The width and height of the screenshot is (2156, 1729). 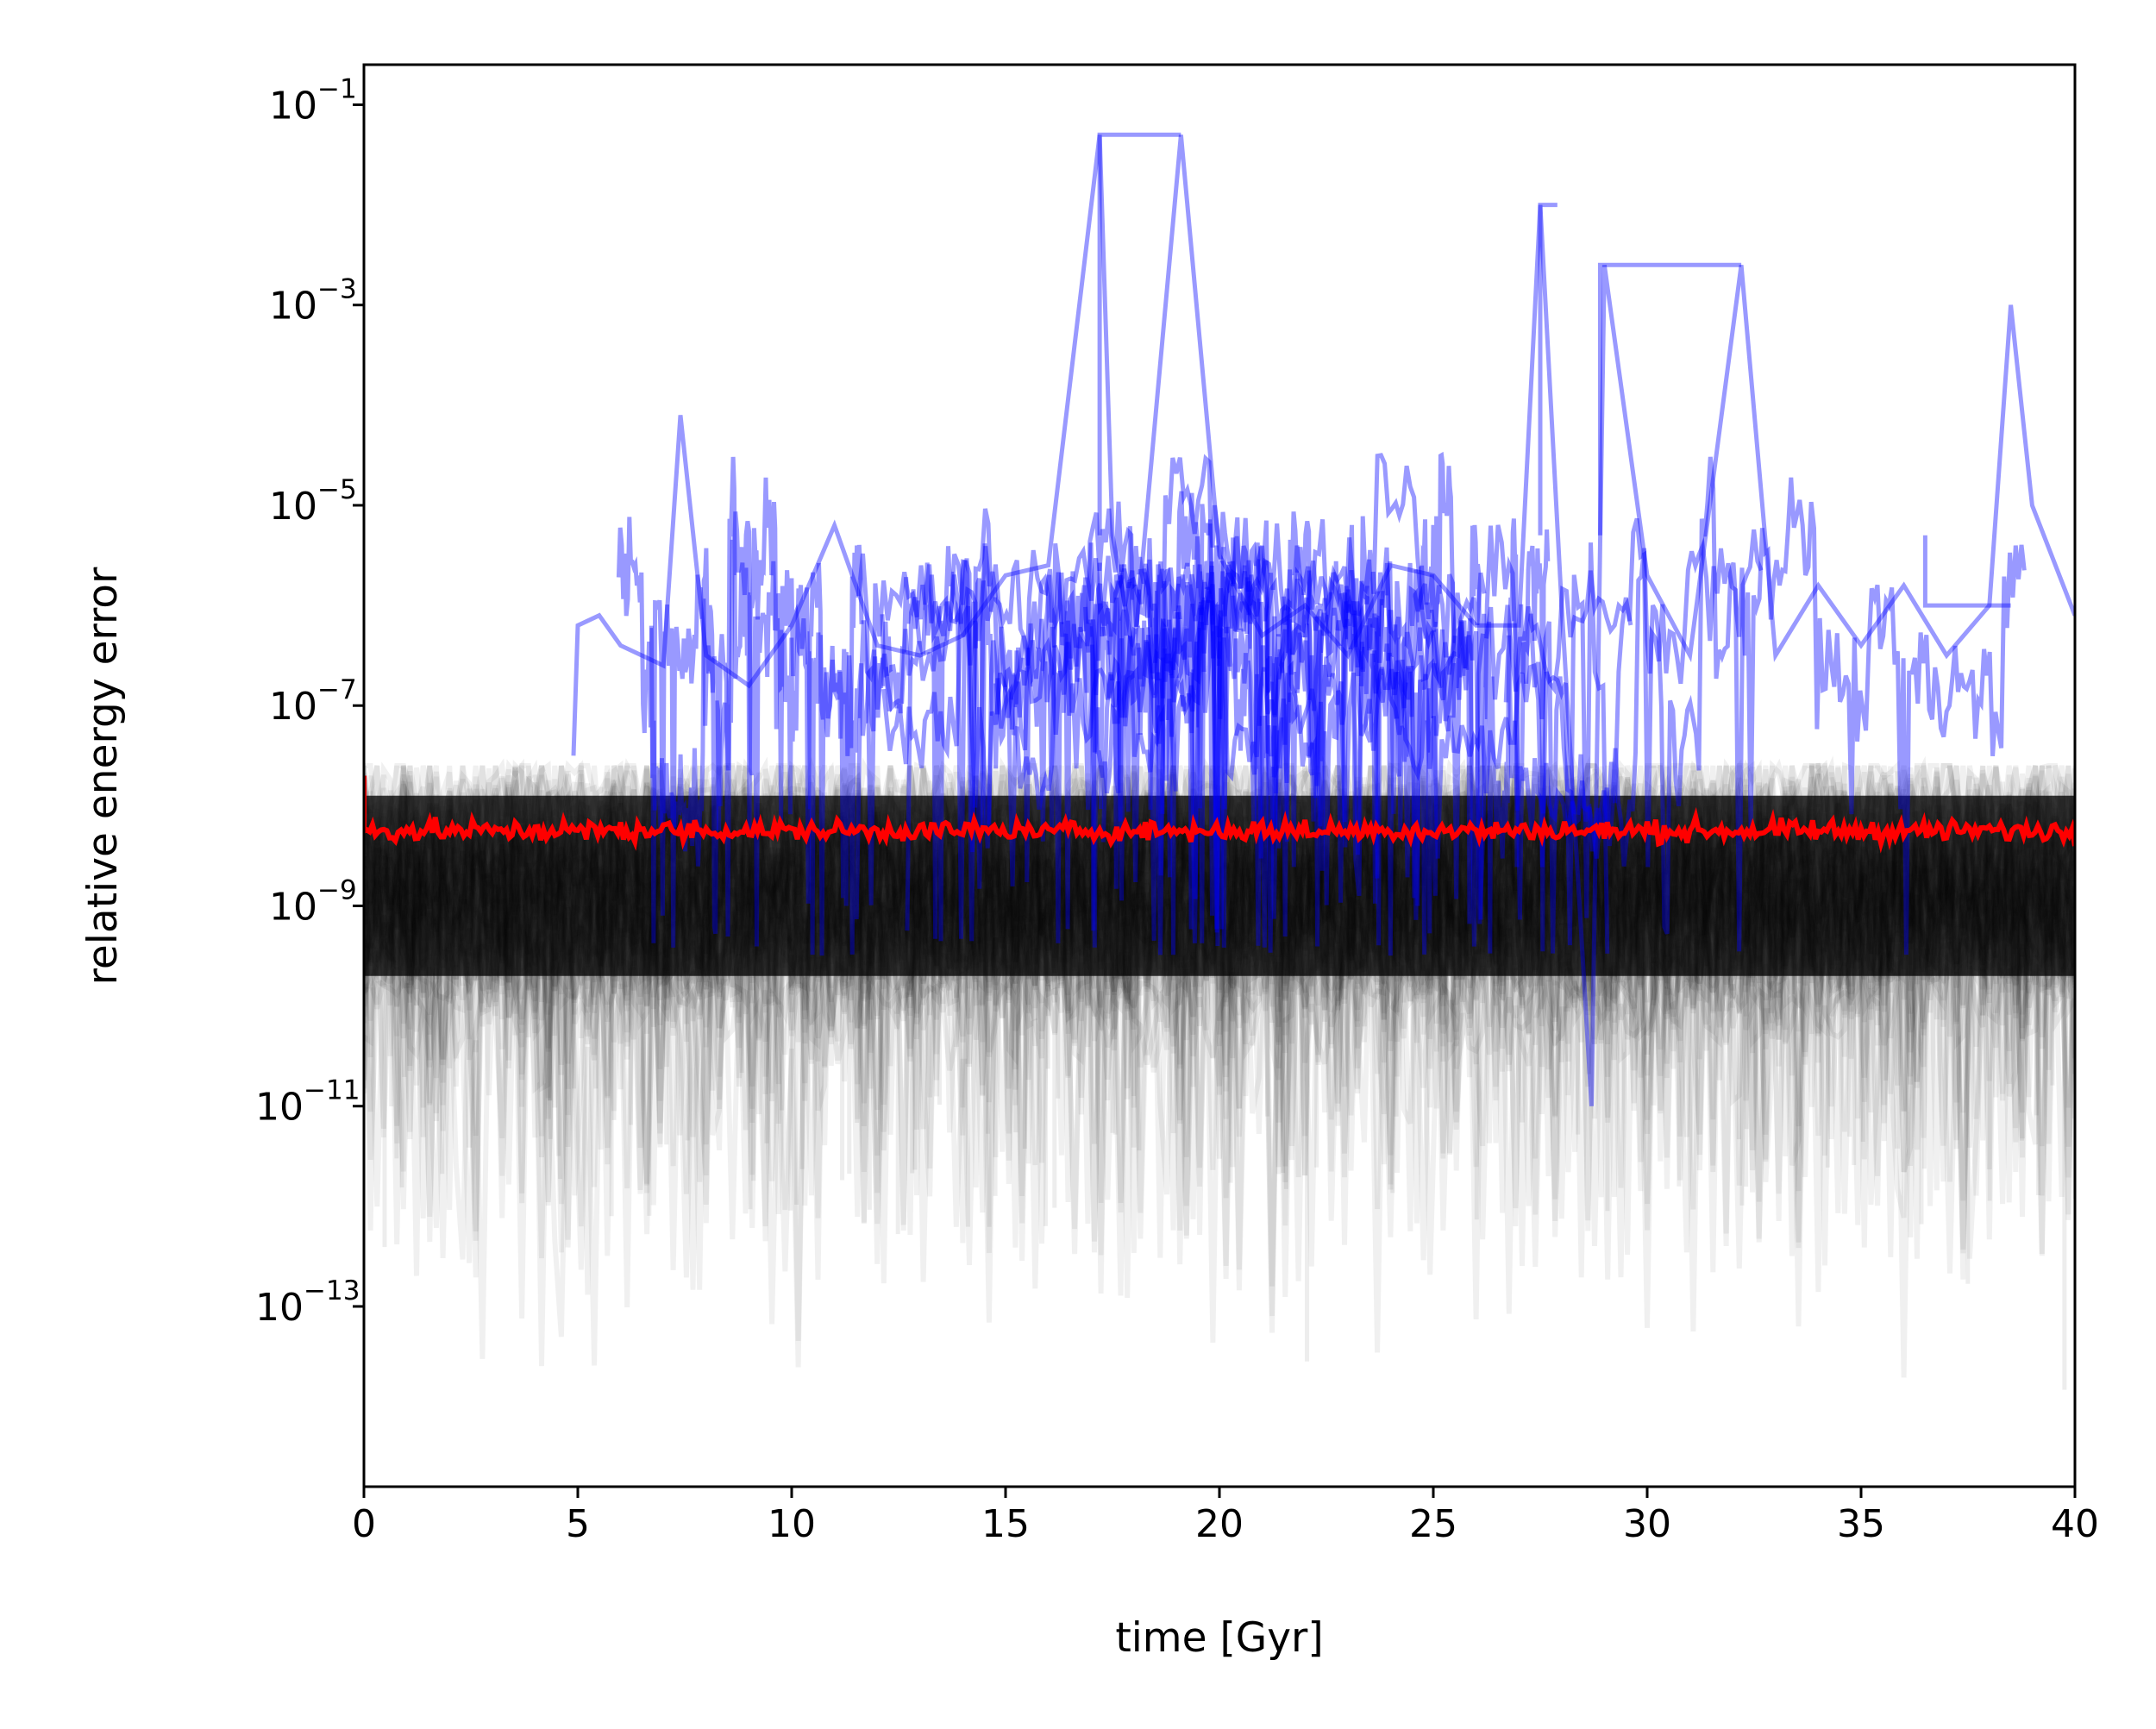 I want to click on x-tick-label: 25, so click(x=1433, y=1524).